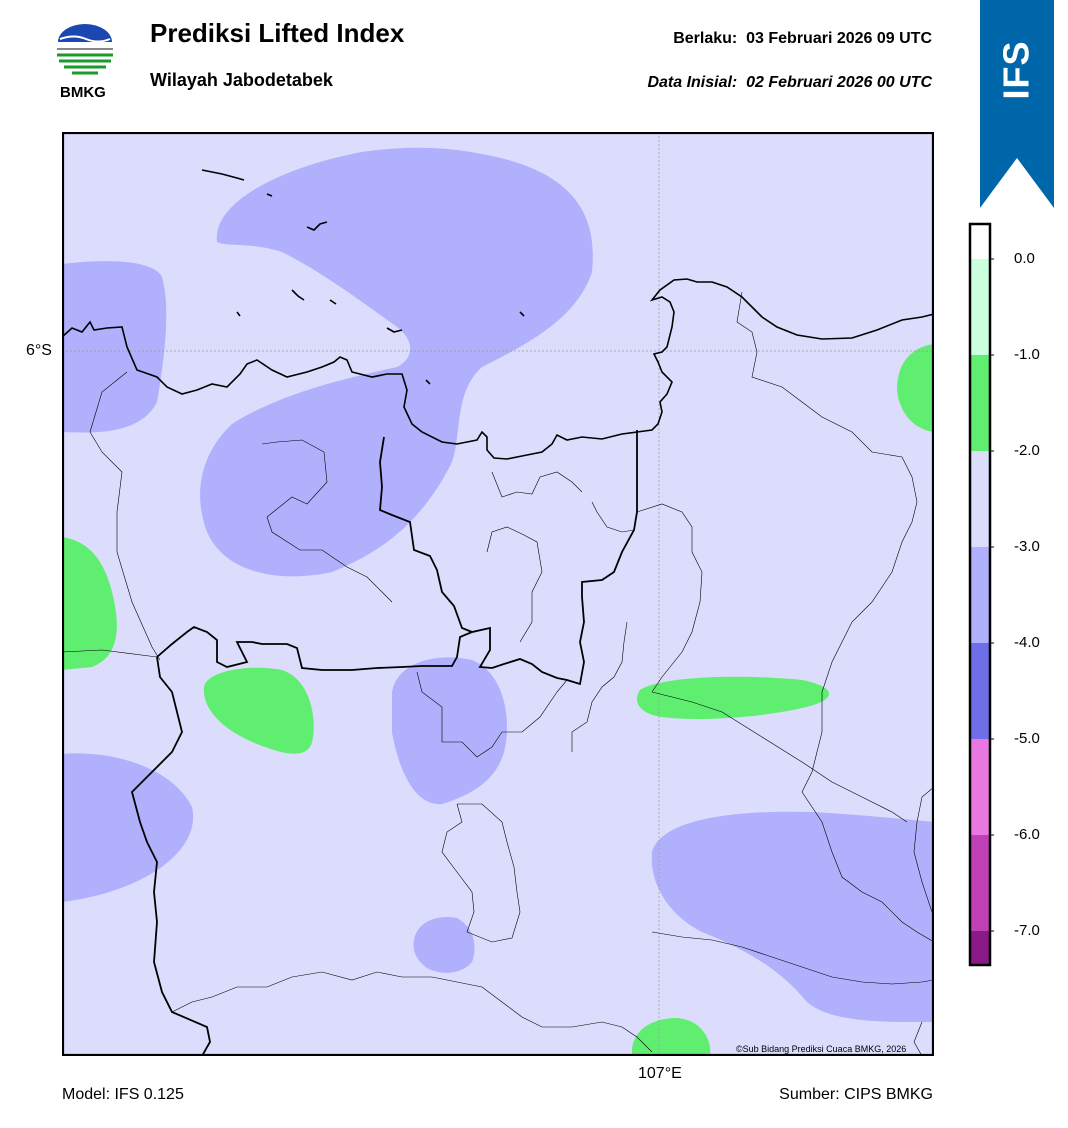 This screenshot has width=1068, height=1128. Describe the element at coordinates (1027, 546) in the screenshot. I see `colorbar-tick-label: -3.0` at that location.